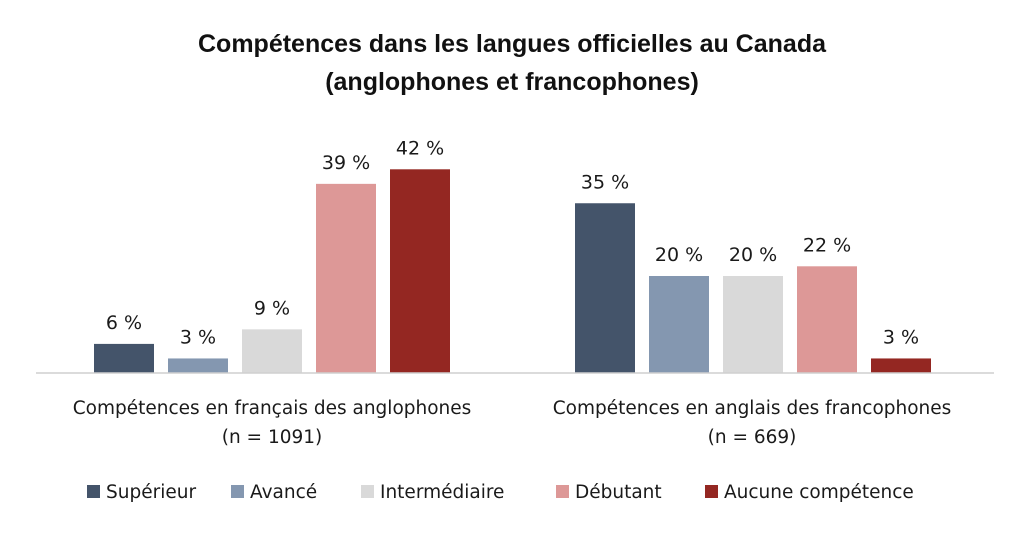 The height and width of the screenshot is (535, 1024). Describe the element at coordinates (752, 437) in the screenshot. I see `category-sublabel-francophones: (n = 669)` at that location.